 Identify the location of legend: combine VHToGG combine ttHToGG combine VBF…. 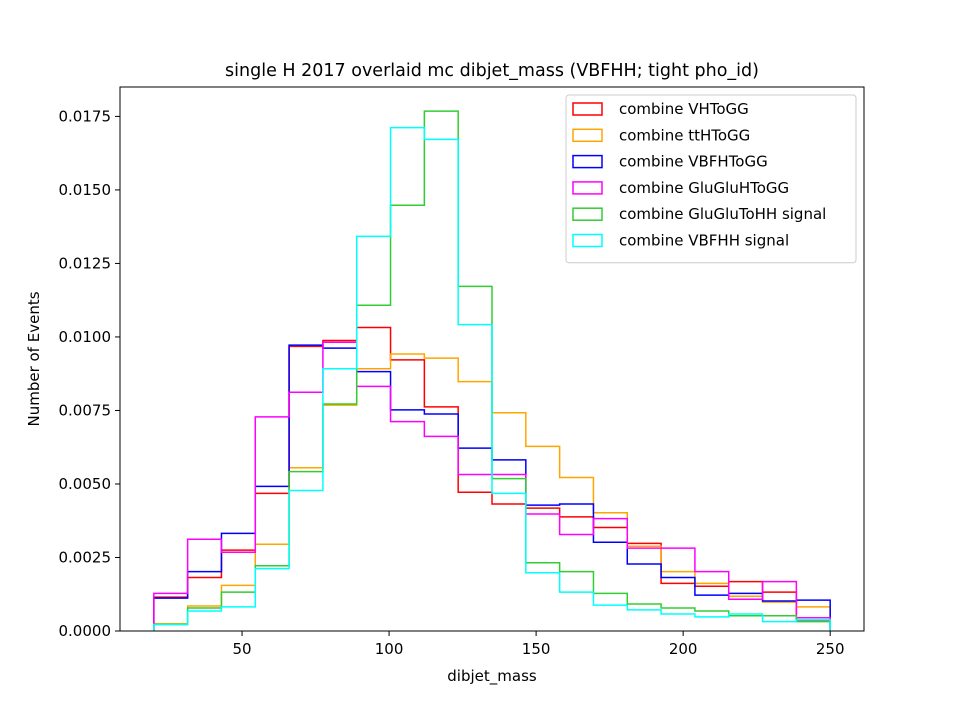
(711, 179).